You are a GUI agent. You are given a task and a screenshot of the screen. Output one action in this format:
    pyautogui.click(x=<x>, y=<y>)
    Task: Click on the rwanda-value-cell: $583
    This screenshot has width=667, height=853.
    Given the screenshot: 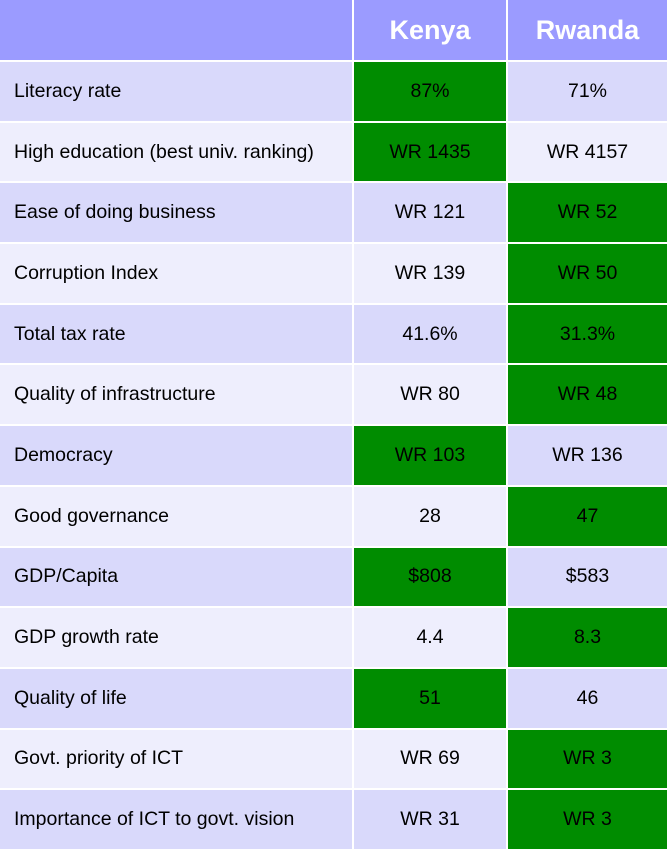 What is the action you would take?
    pyautogui.click(x=587, y=577)
    